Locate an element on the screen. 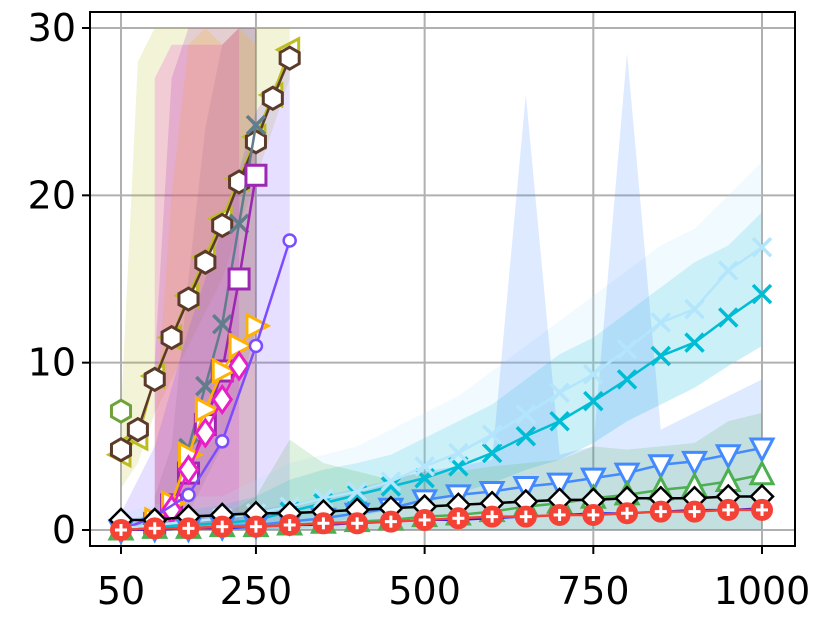  x-tick-label: 1000 is located at coordinates (762, 591).